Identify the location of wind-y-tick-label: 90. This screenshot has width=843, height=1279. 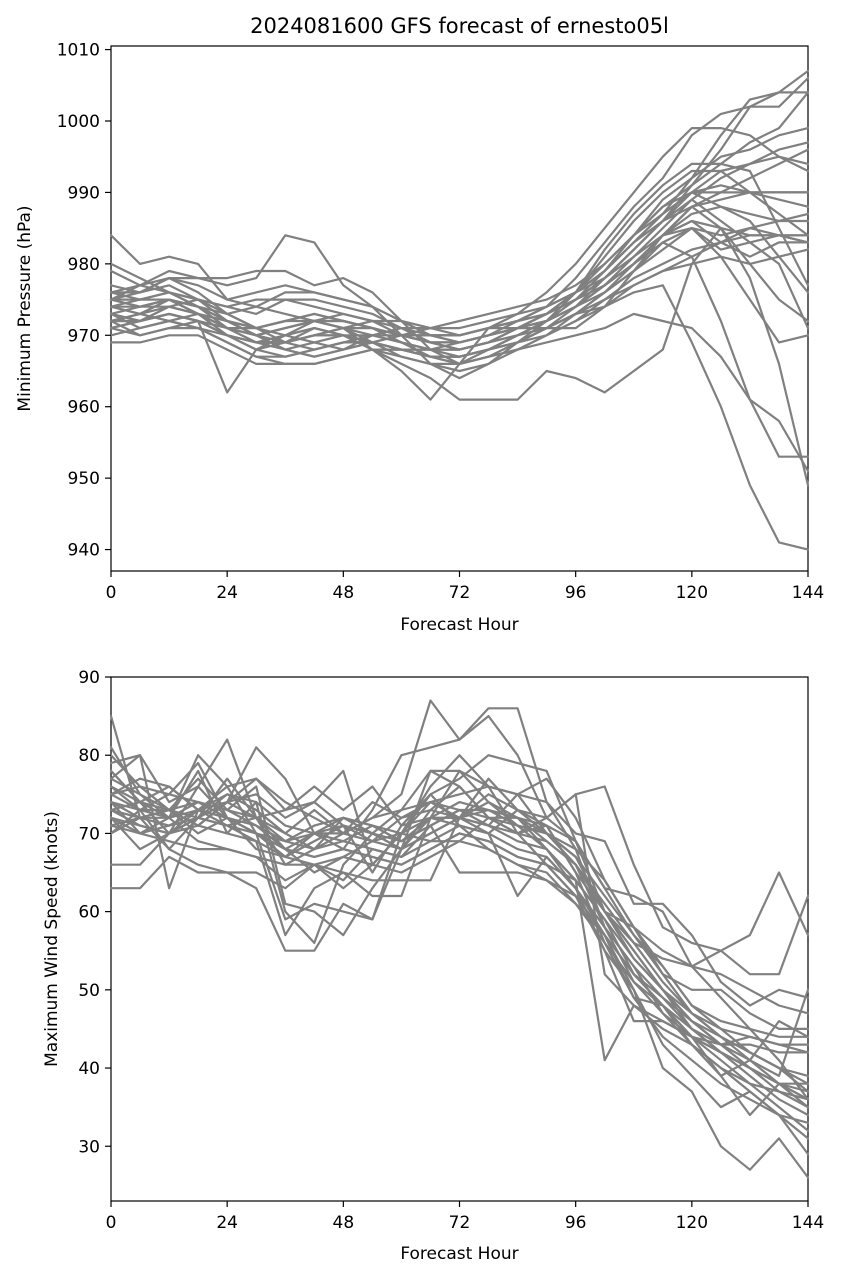
(89, 678).